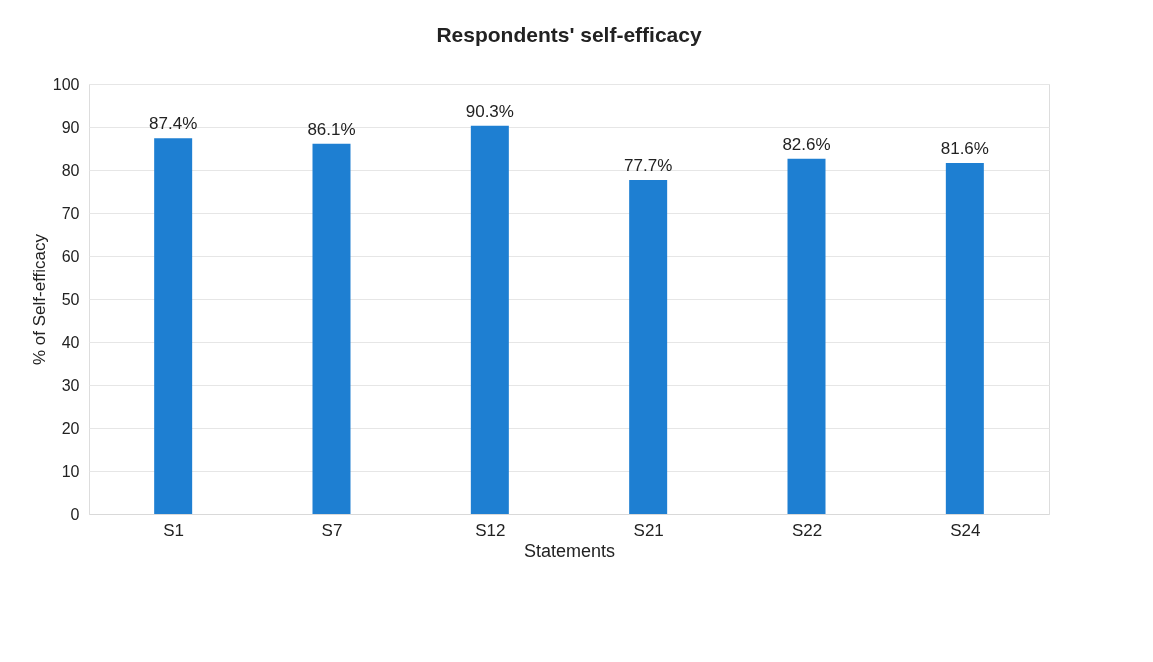  What do you see at coordinates (174, 530) in the screenshot?
I see `x-tick-label: S1` at bounding box center [174, 530].